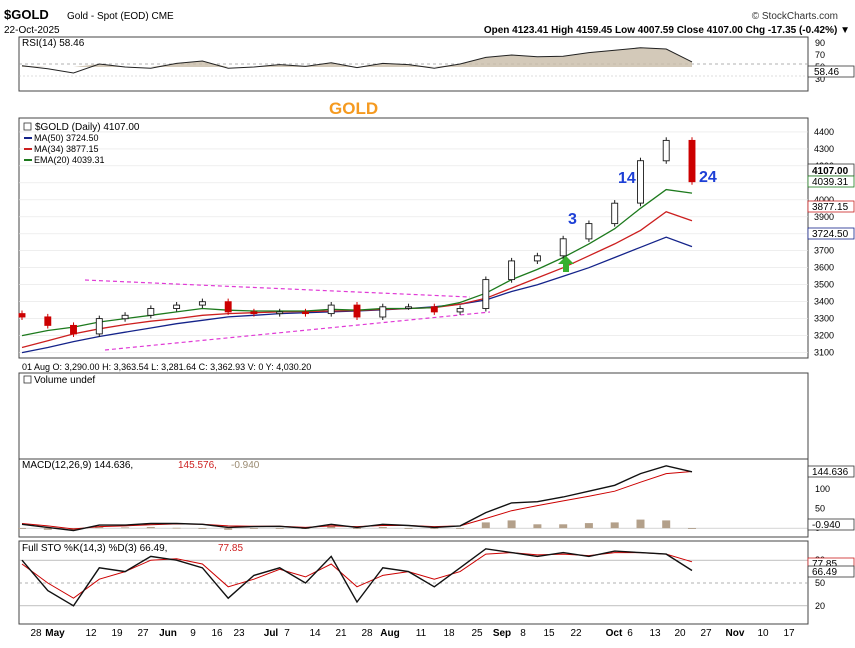 This screenshot has width=855, height=648. Describe the element at coordinates (820, 79) in the screenshot. I see `rsi-tick-label: 30` at that location.